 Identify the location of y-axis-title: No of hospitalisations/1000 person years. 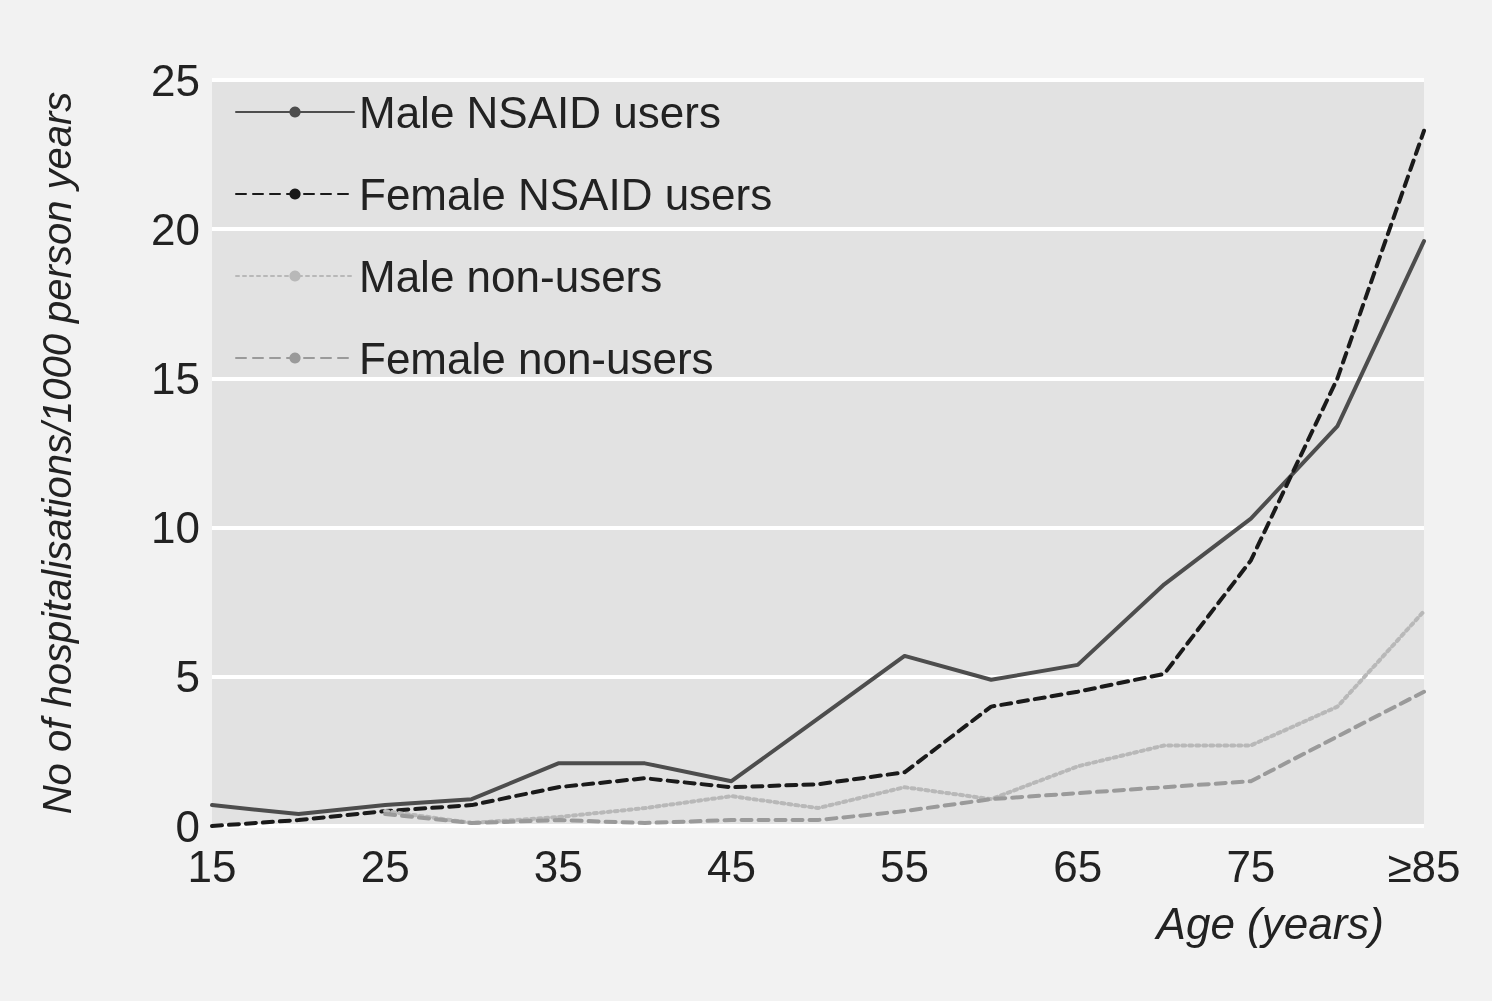
(57, 453).